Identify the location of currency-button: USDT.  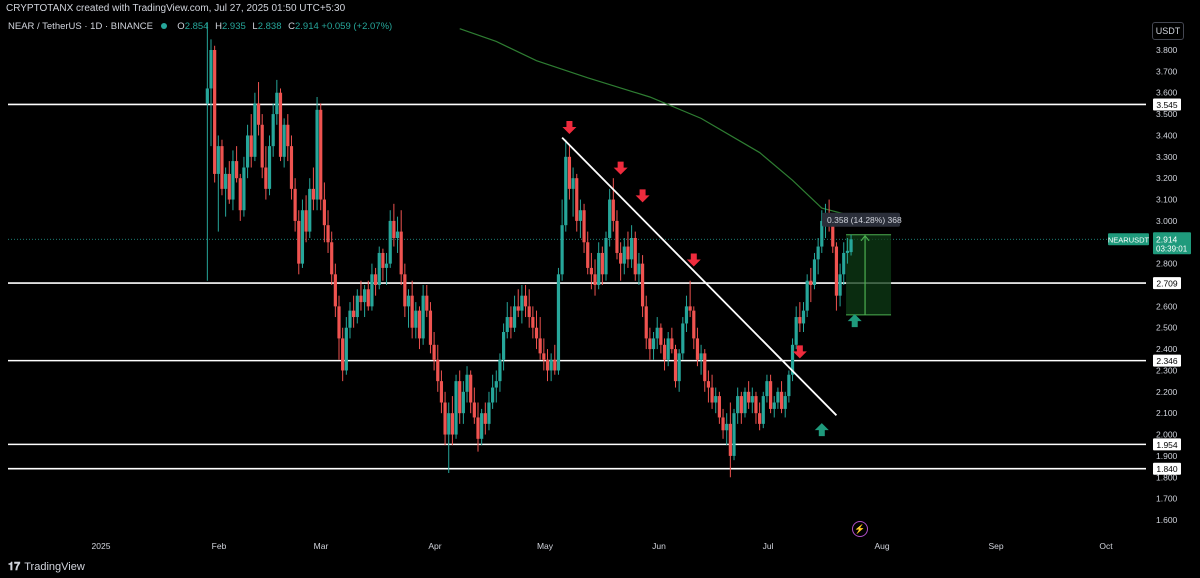
(1168, 31).